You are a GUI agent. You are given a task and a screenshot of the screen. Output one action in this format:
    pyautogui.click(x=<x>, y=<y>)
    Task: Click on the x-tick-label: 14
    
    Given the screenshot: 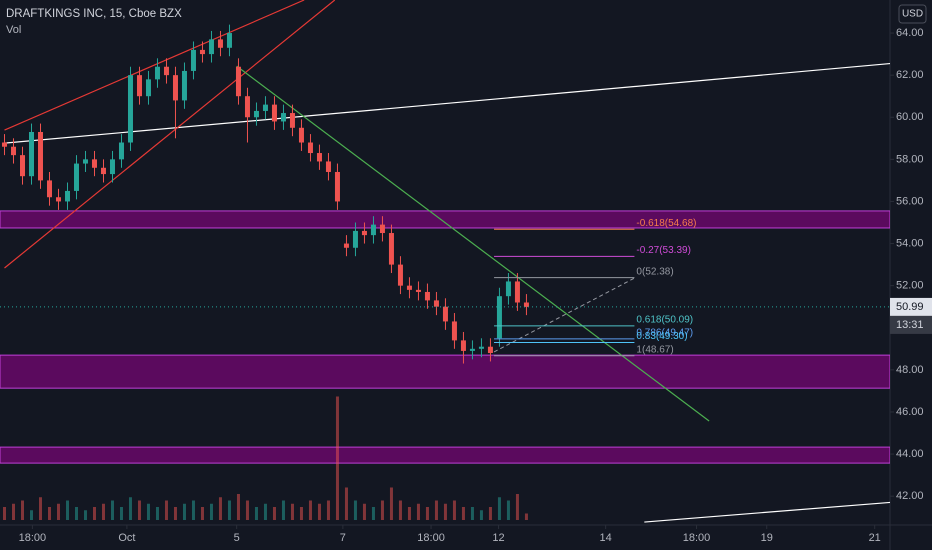 What is the action you would take?
    pyautogui.click(x=606, y=538)
    